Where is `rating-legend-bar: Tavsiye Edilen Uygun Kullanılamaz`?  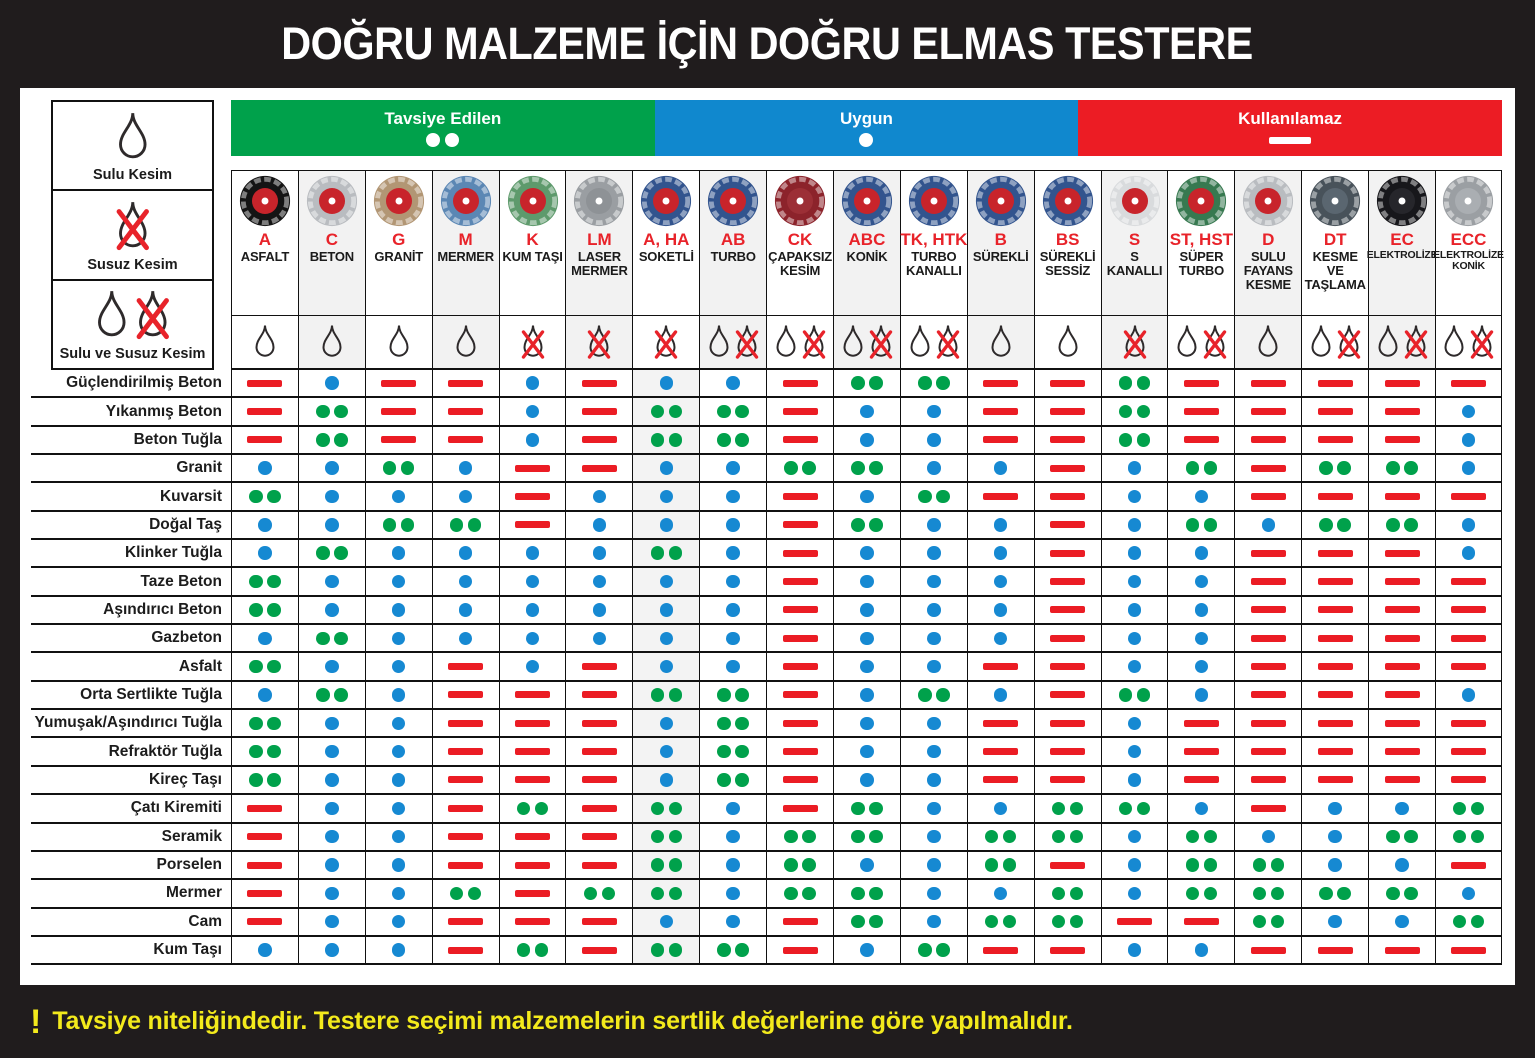
rating-legend-bar: Tavsiye Edilen Uygun Kullanılamaz is located at coordinates (866, 128).